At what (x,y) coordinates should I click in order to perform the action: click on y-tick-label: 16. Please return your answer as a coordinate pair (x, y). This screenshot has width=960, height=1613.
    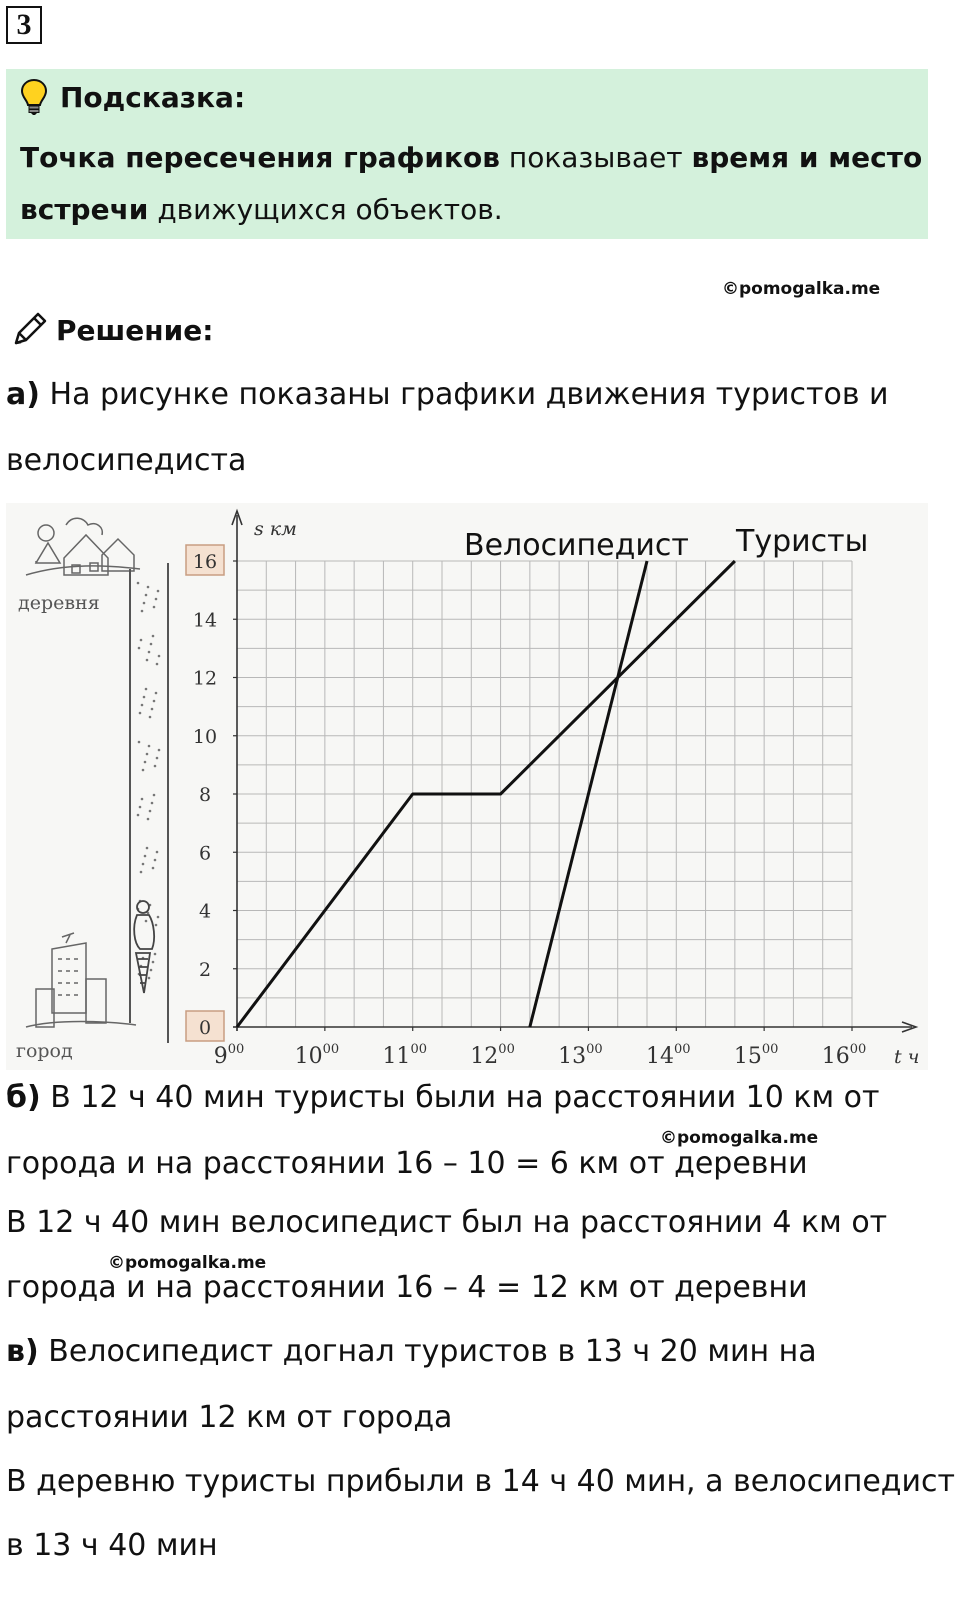
    Looking at the image, I should click on (205, 562).